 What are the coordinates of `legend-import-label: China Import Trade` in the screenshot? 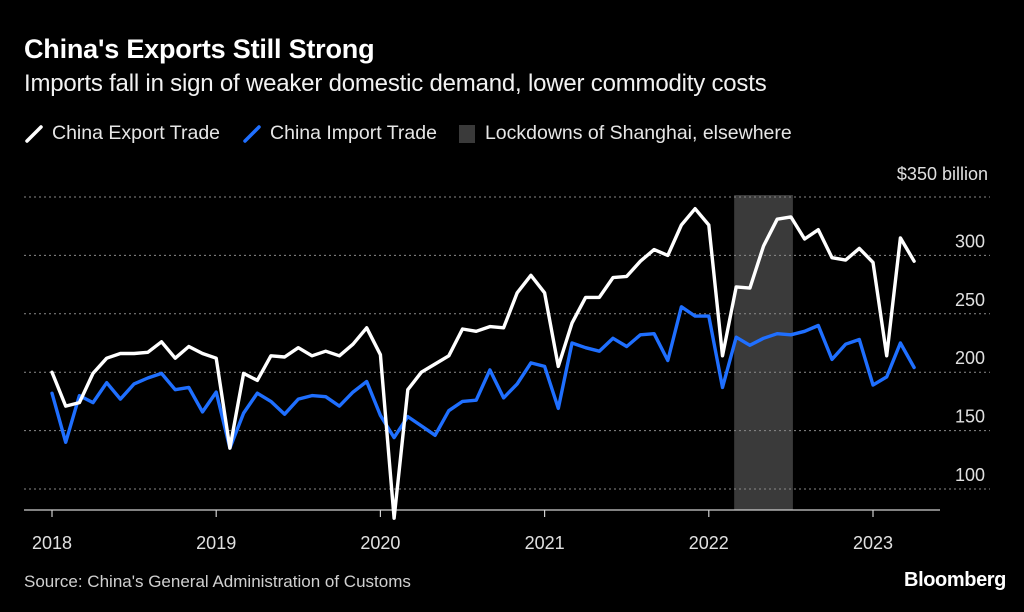 It's located at (353, 133).